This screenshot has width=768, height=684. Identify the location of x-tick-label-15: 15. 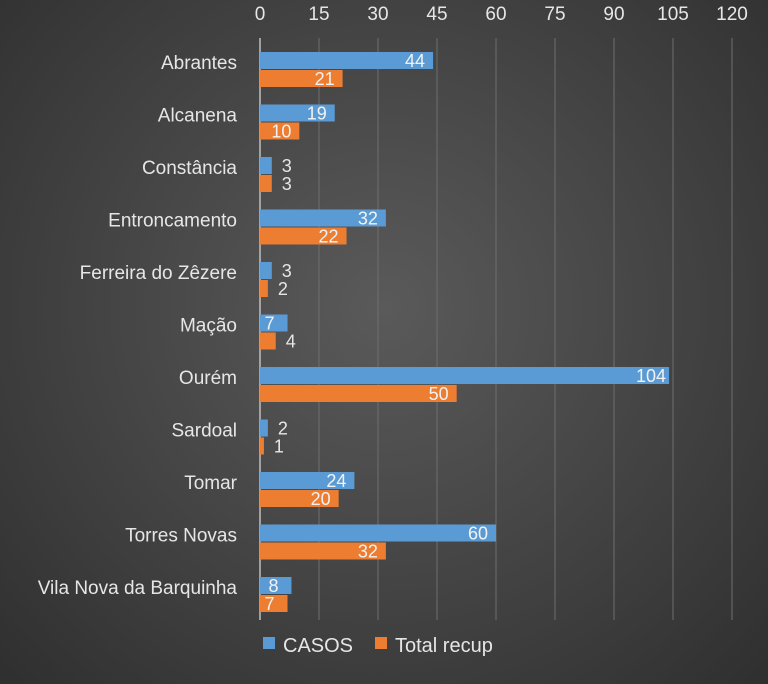
(318, 14).